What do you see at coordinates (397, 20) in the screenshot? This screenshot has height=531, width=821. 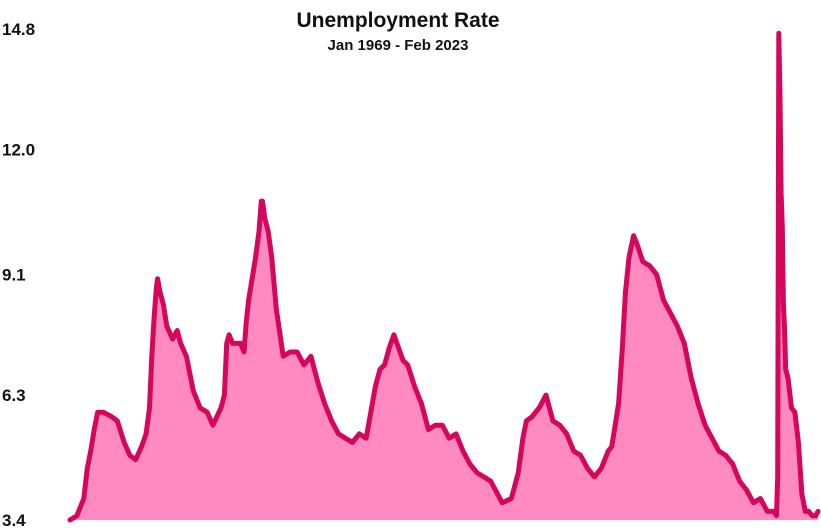 I see `chart-title: Unemployment Rate` at bounding box center [397, 20].